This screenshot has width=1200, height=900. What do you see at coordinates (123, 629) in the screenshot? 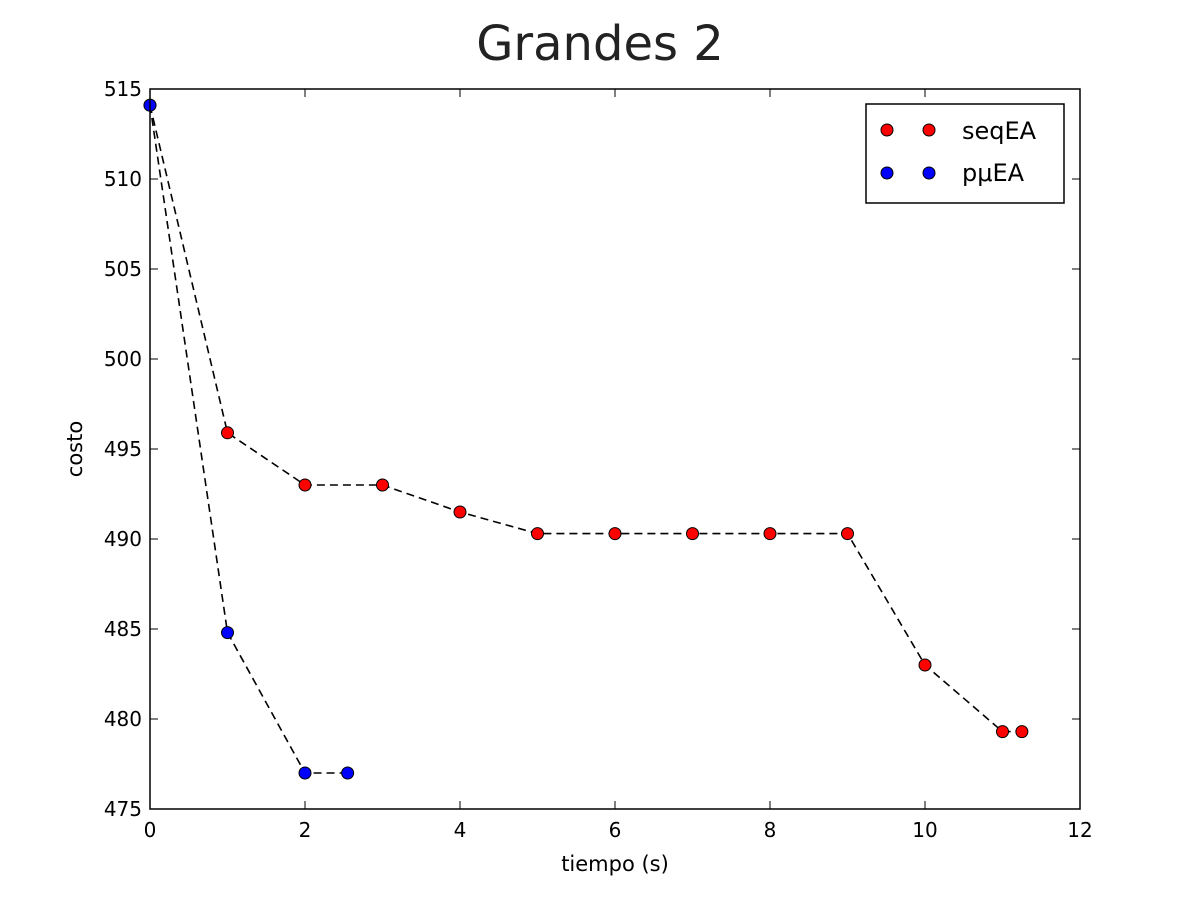
I see `y-tick-label: 485` at bounding box center [123, 629].